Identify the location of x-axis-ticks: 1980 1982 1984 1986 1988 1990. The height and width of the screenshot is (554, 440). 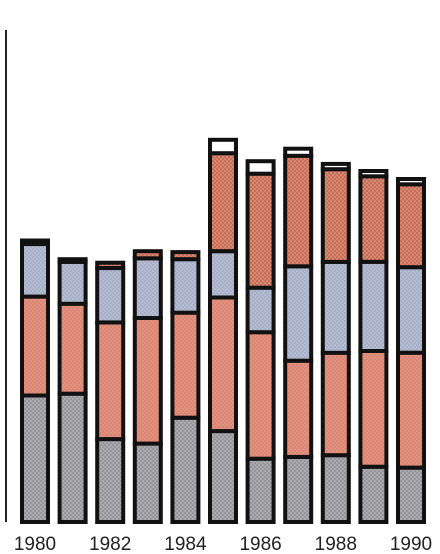
(223, 544).